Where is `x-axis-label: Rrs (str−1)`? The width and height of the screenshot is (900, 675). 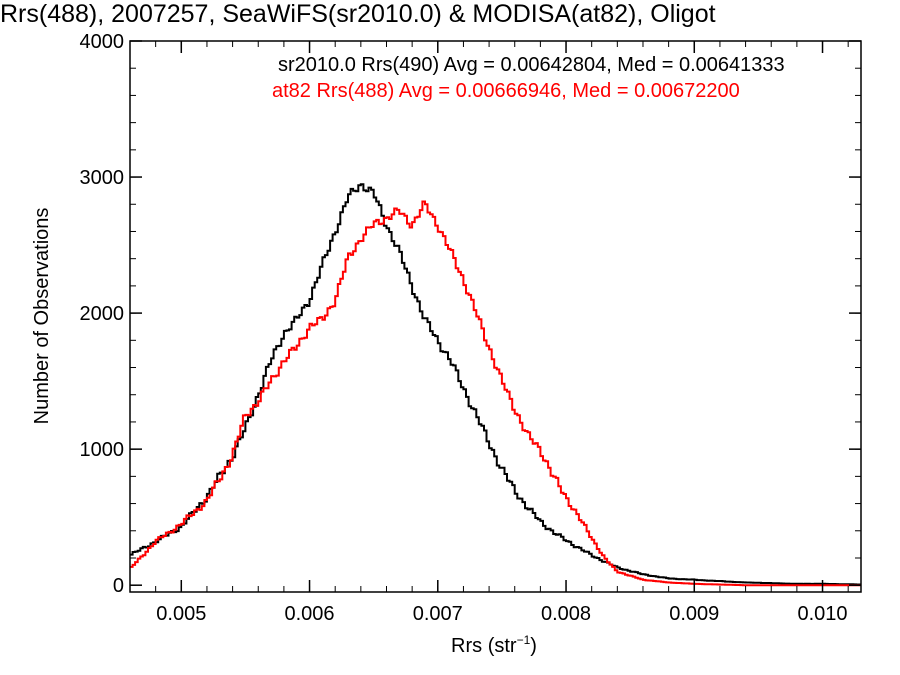 x-axis-label: Rrs (str−1) is located at coordinates (494, 645).